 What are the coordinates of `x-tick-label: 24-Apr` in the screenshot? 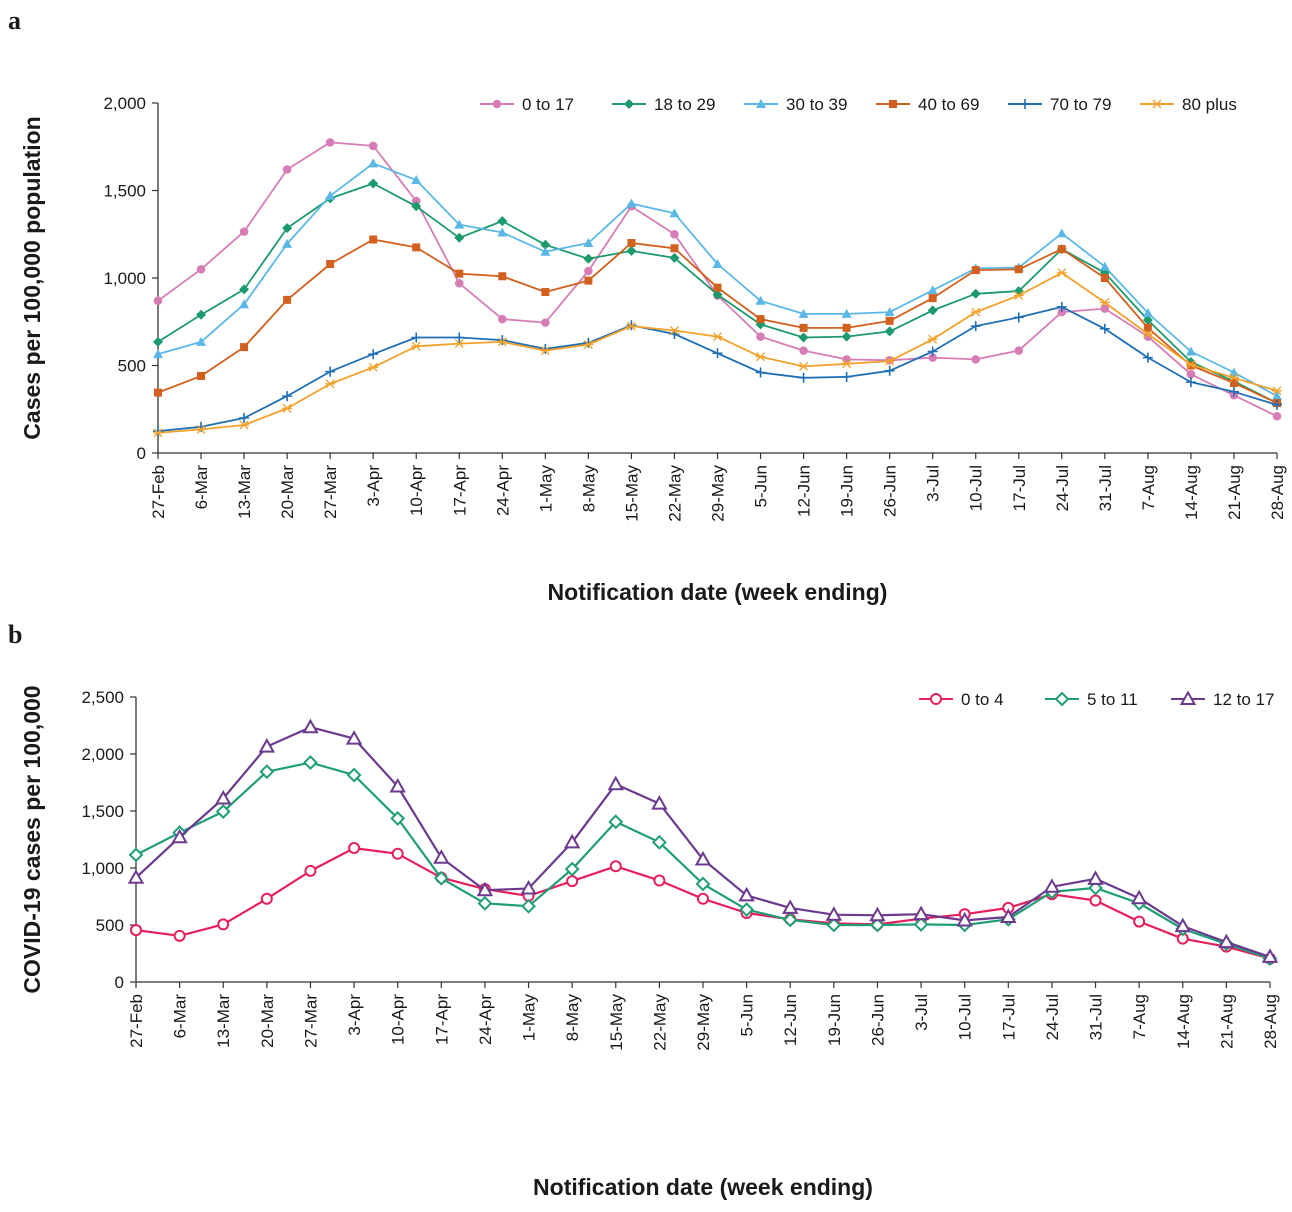 It's located at (485, 1019).